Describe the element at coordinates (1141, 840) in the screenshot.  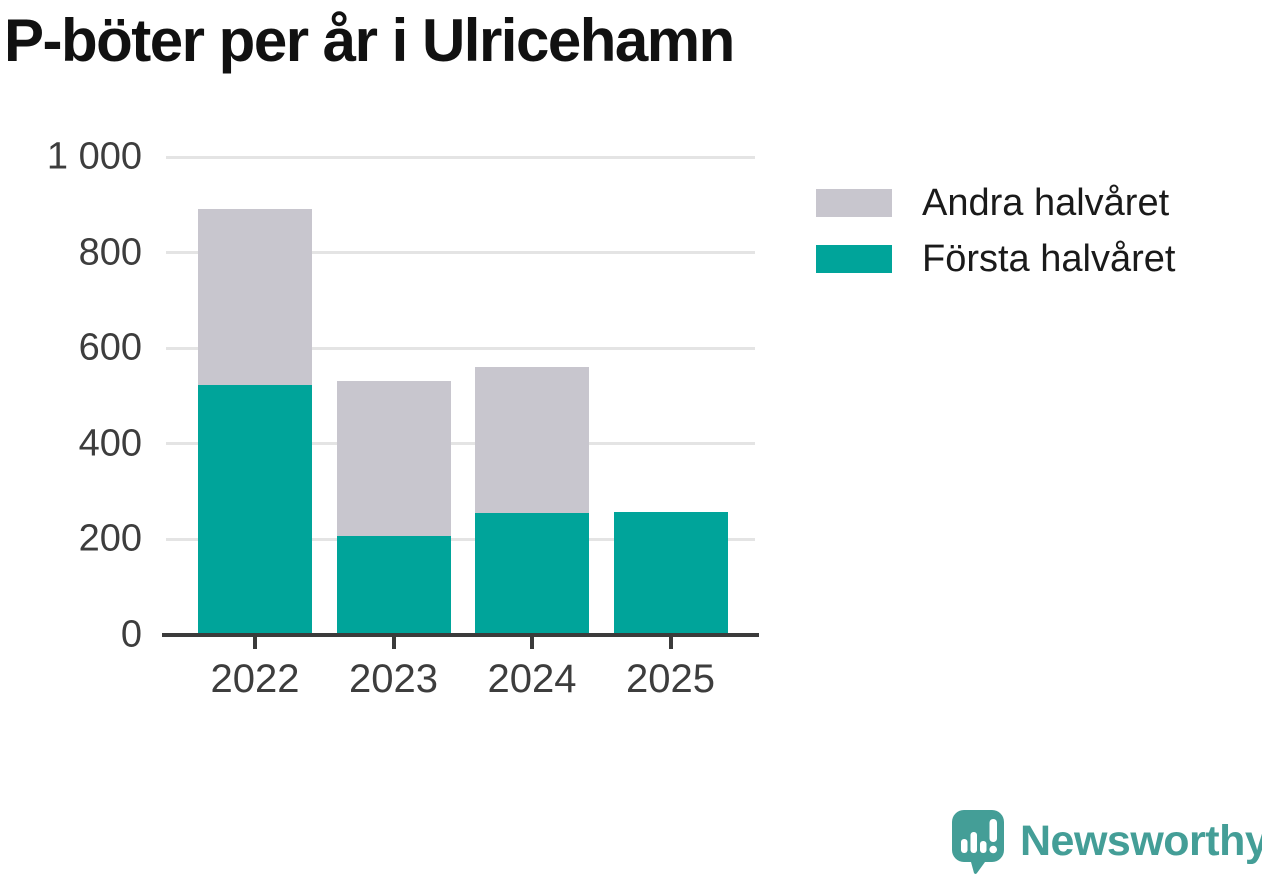
I see `newsworthy-logo-text: Newsworthy` at that location.